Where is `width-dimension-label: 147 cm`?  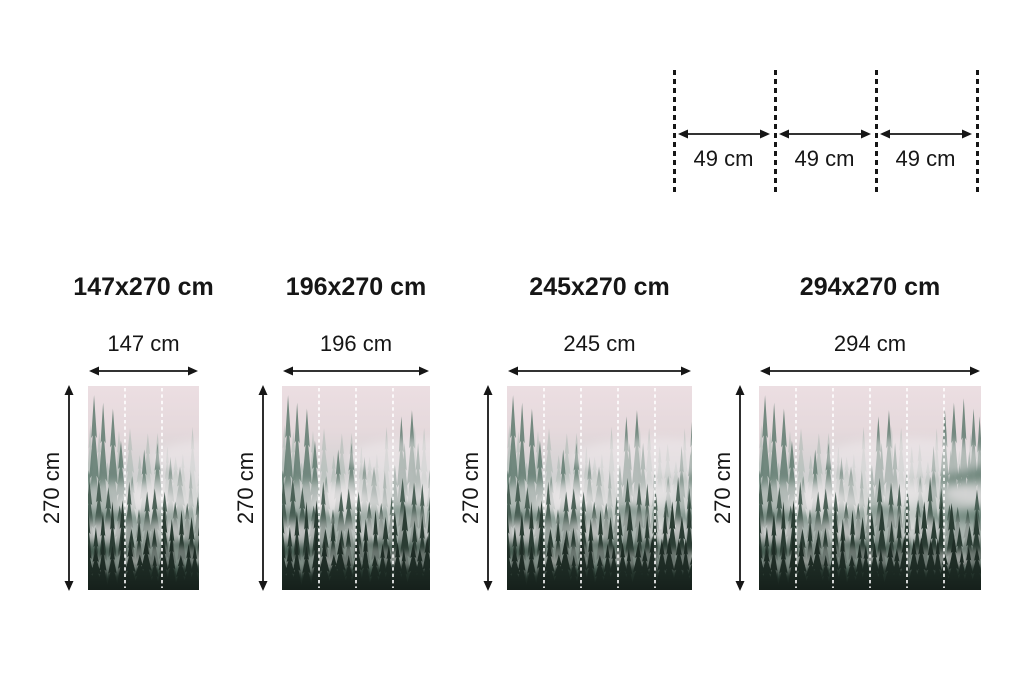 width-dimension-label: 147 cm is located at coordinates (143, 343).